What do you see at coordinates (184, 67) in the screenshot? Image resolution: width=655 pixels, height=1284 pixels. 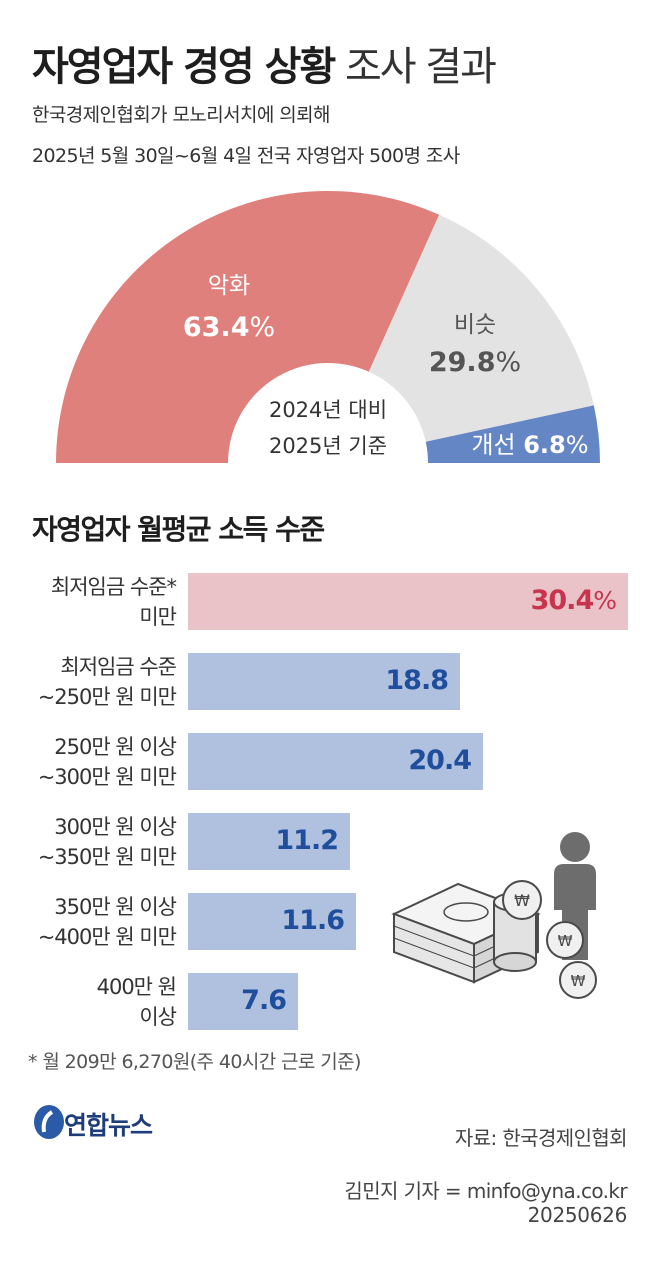 I see `title-bold: 자영업자 경영 상황` at bounding box center [184, 67].